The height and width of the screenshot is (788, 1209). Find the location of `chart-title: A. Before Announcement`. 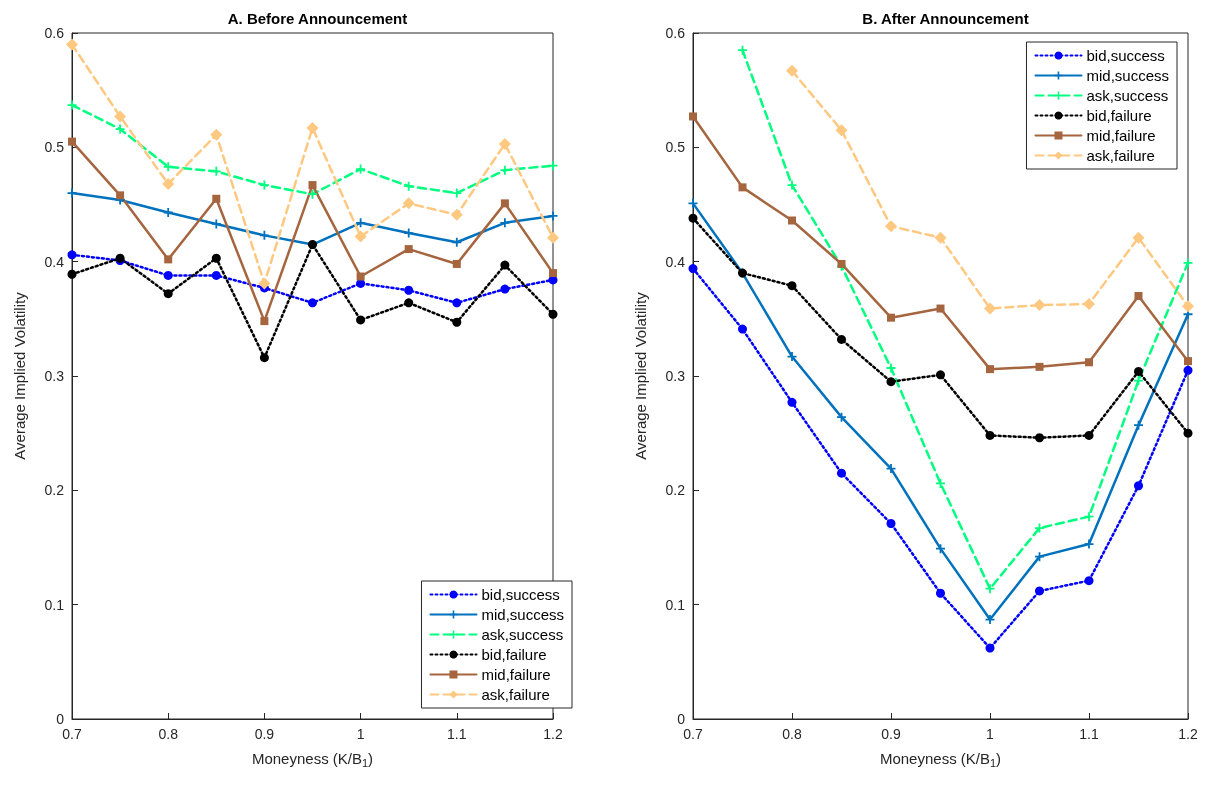

chart-title: A. Before Announcement is located at coordinates (317, 18).